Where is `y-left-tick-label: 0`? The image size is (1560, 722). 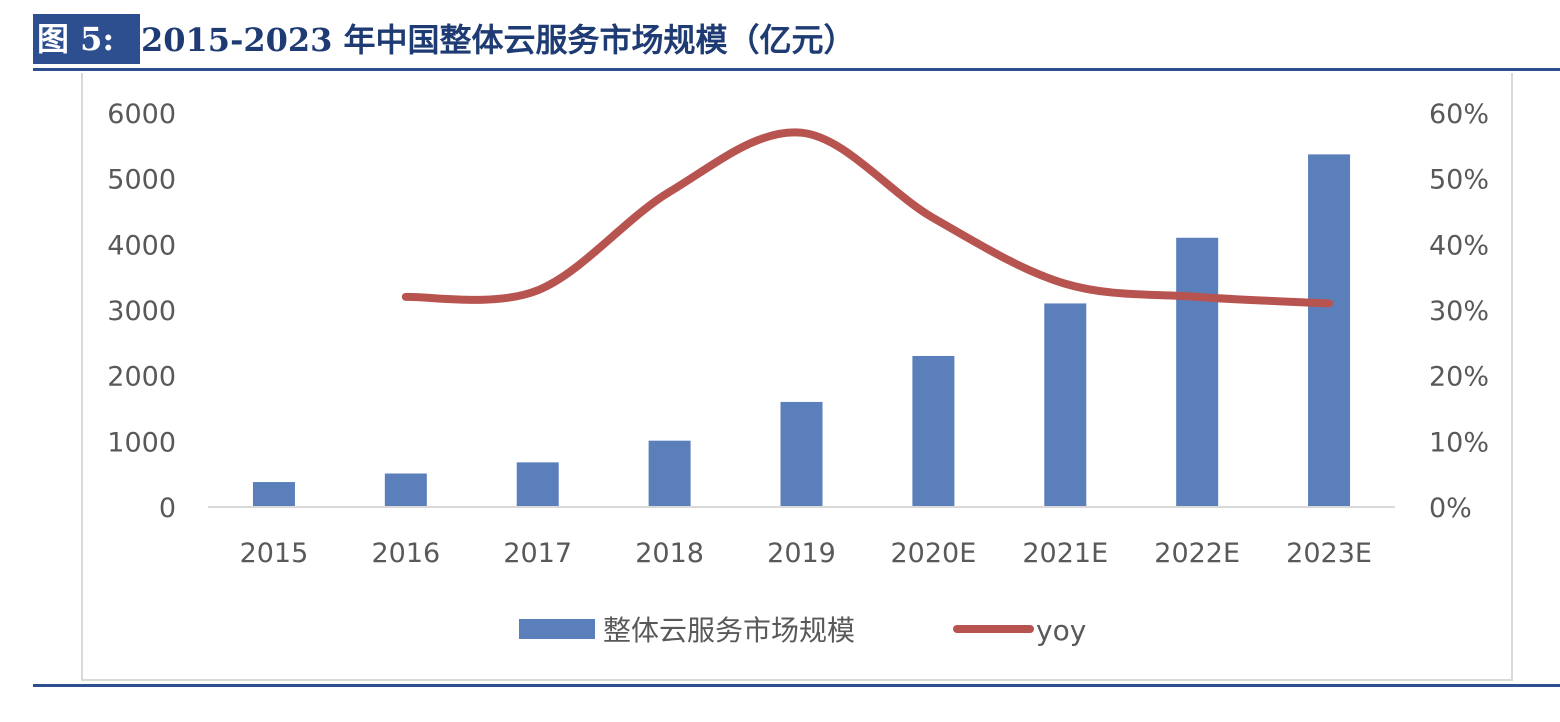
y-left-tick-label: 0 is located at coordinates (167, 508).